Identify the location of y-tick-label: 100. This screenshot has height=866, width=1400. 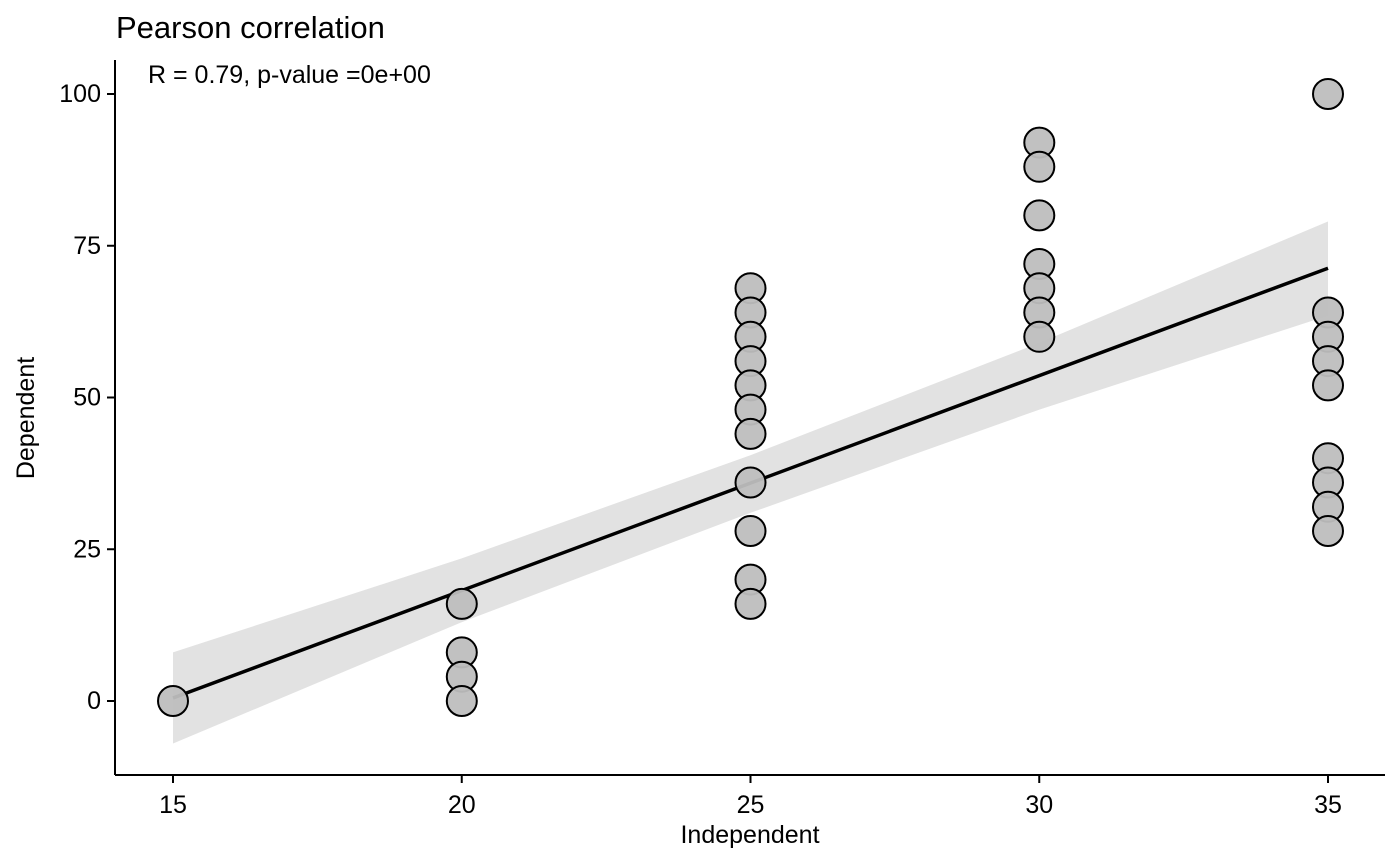
(80, 94).